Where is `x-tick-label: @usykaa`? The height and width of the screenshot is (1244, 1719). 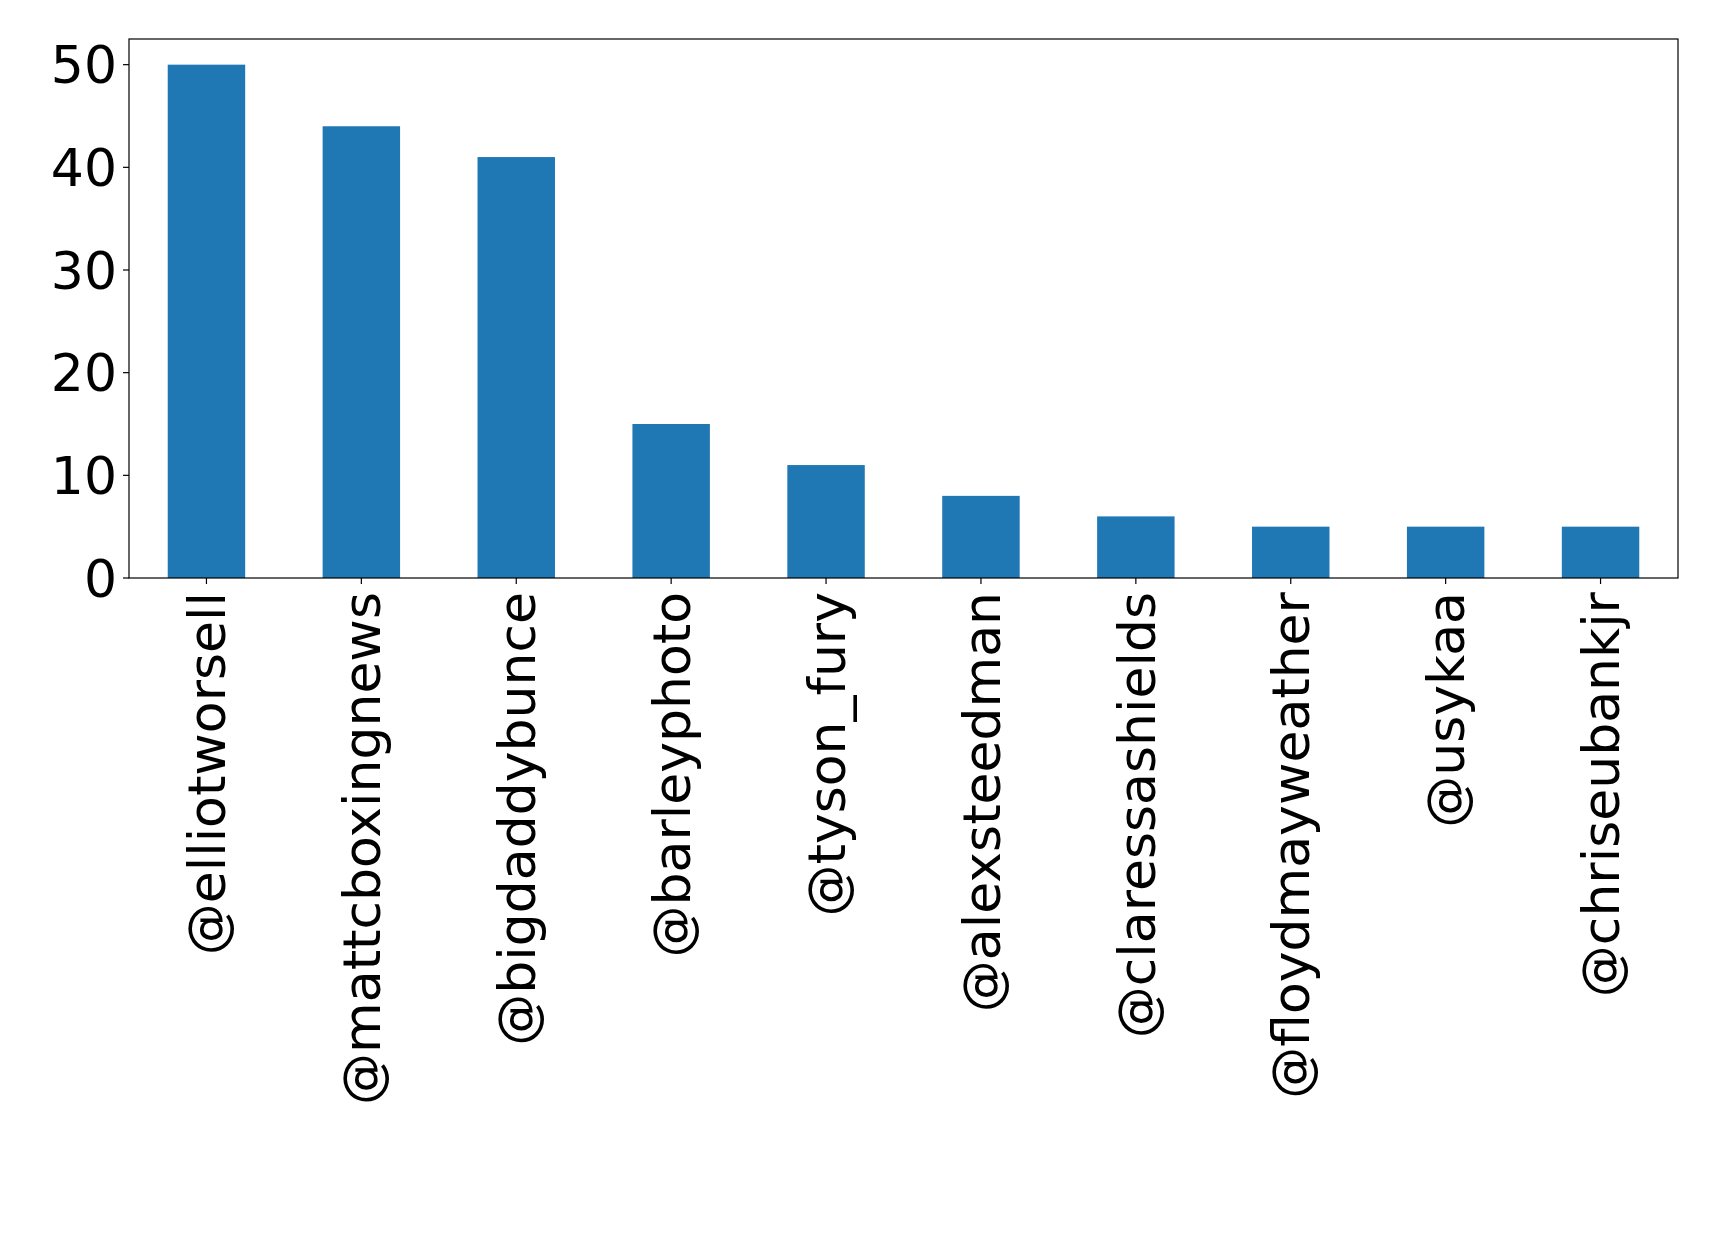
x-tick-label: @usykaa is located at coordinates (1446, 710).